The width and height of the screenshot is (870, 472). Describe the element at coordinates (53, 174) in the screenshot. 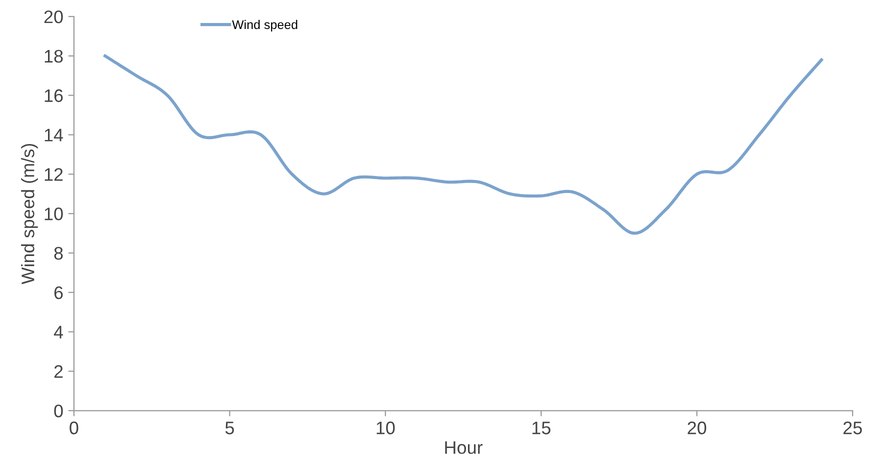

I see `y-tick-label: 12` at that location.